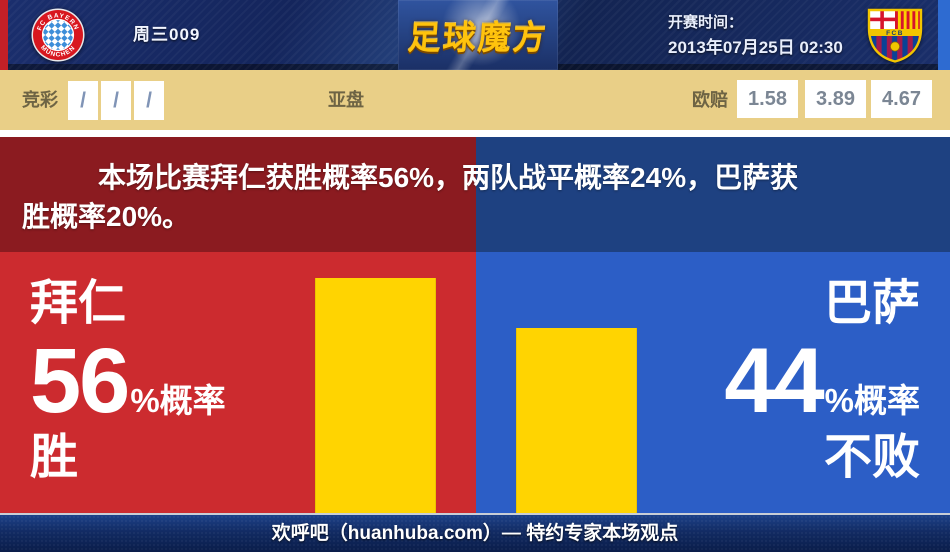 Image resolution: width=950 pixels, height=552 pixels. I want to click on divider-gap, so click(475, 133).